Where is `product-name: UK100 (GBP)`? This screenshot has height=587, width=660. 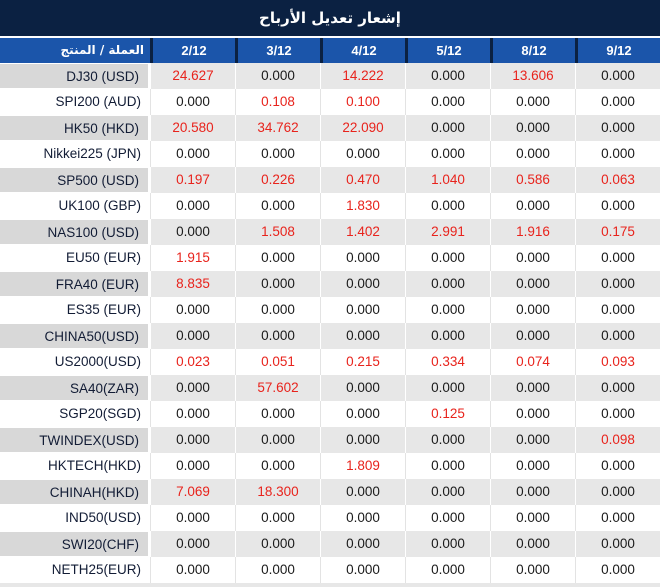
product-name: UK100 (GBP) is located at coordinates (75, 206).